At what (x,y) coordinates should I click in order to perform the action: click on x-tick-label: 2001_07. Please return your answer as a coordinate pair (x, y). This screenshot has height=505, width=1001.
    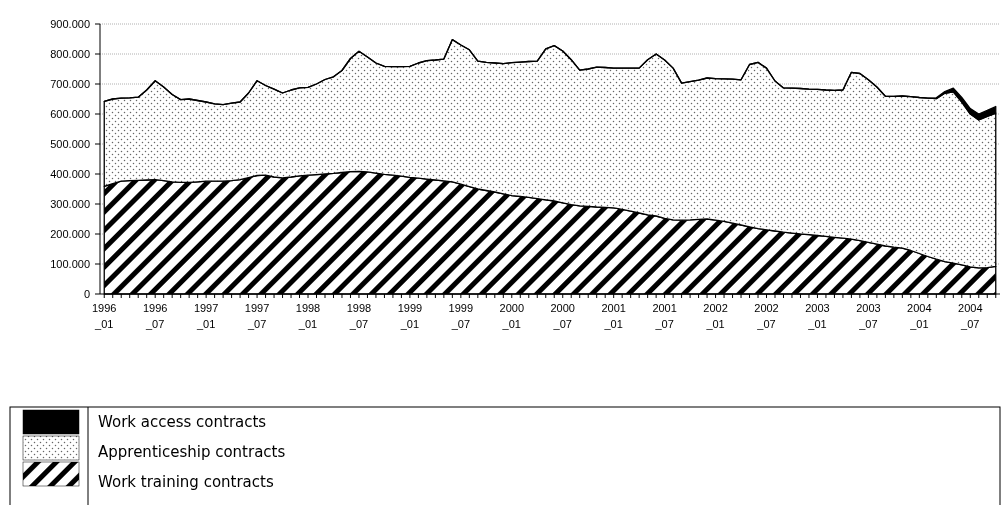
    Looking at the image, I should click on (664, 316).